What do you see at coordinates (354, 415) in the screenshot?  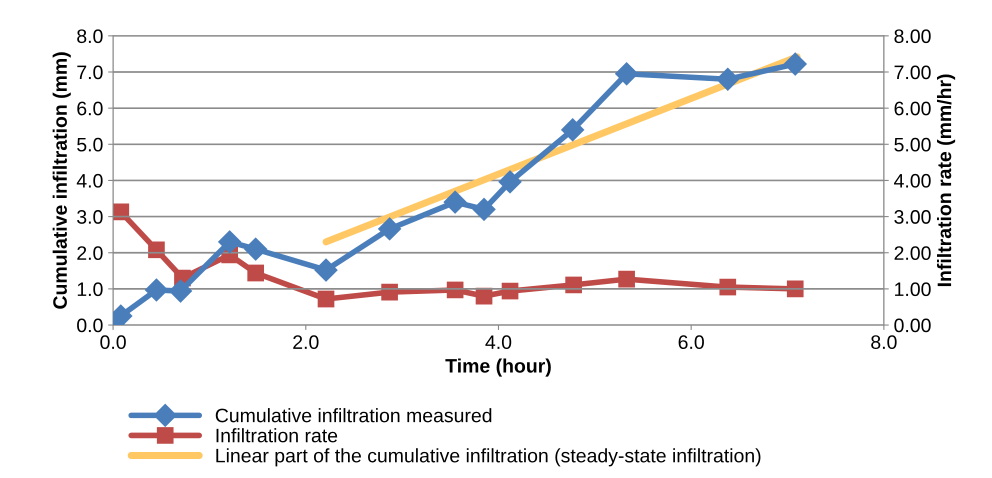 I see `legend-label: Cumulative infiltration measured` at bounding box center [354, 415].